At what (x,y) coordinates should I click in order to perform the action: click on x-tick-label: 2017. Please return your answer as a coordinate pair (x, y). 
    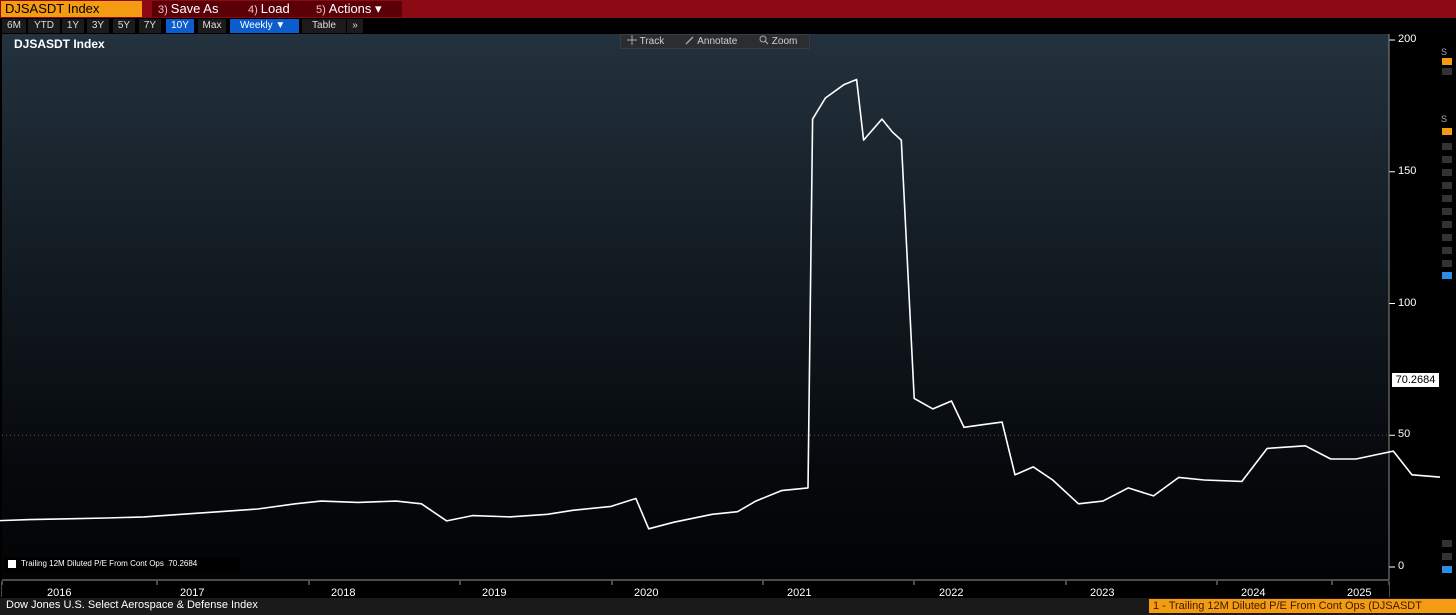
    Looking at the image, I should click on (192, 593).